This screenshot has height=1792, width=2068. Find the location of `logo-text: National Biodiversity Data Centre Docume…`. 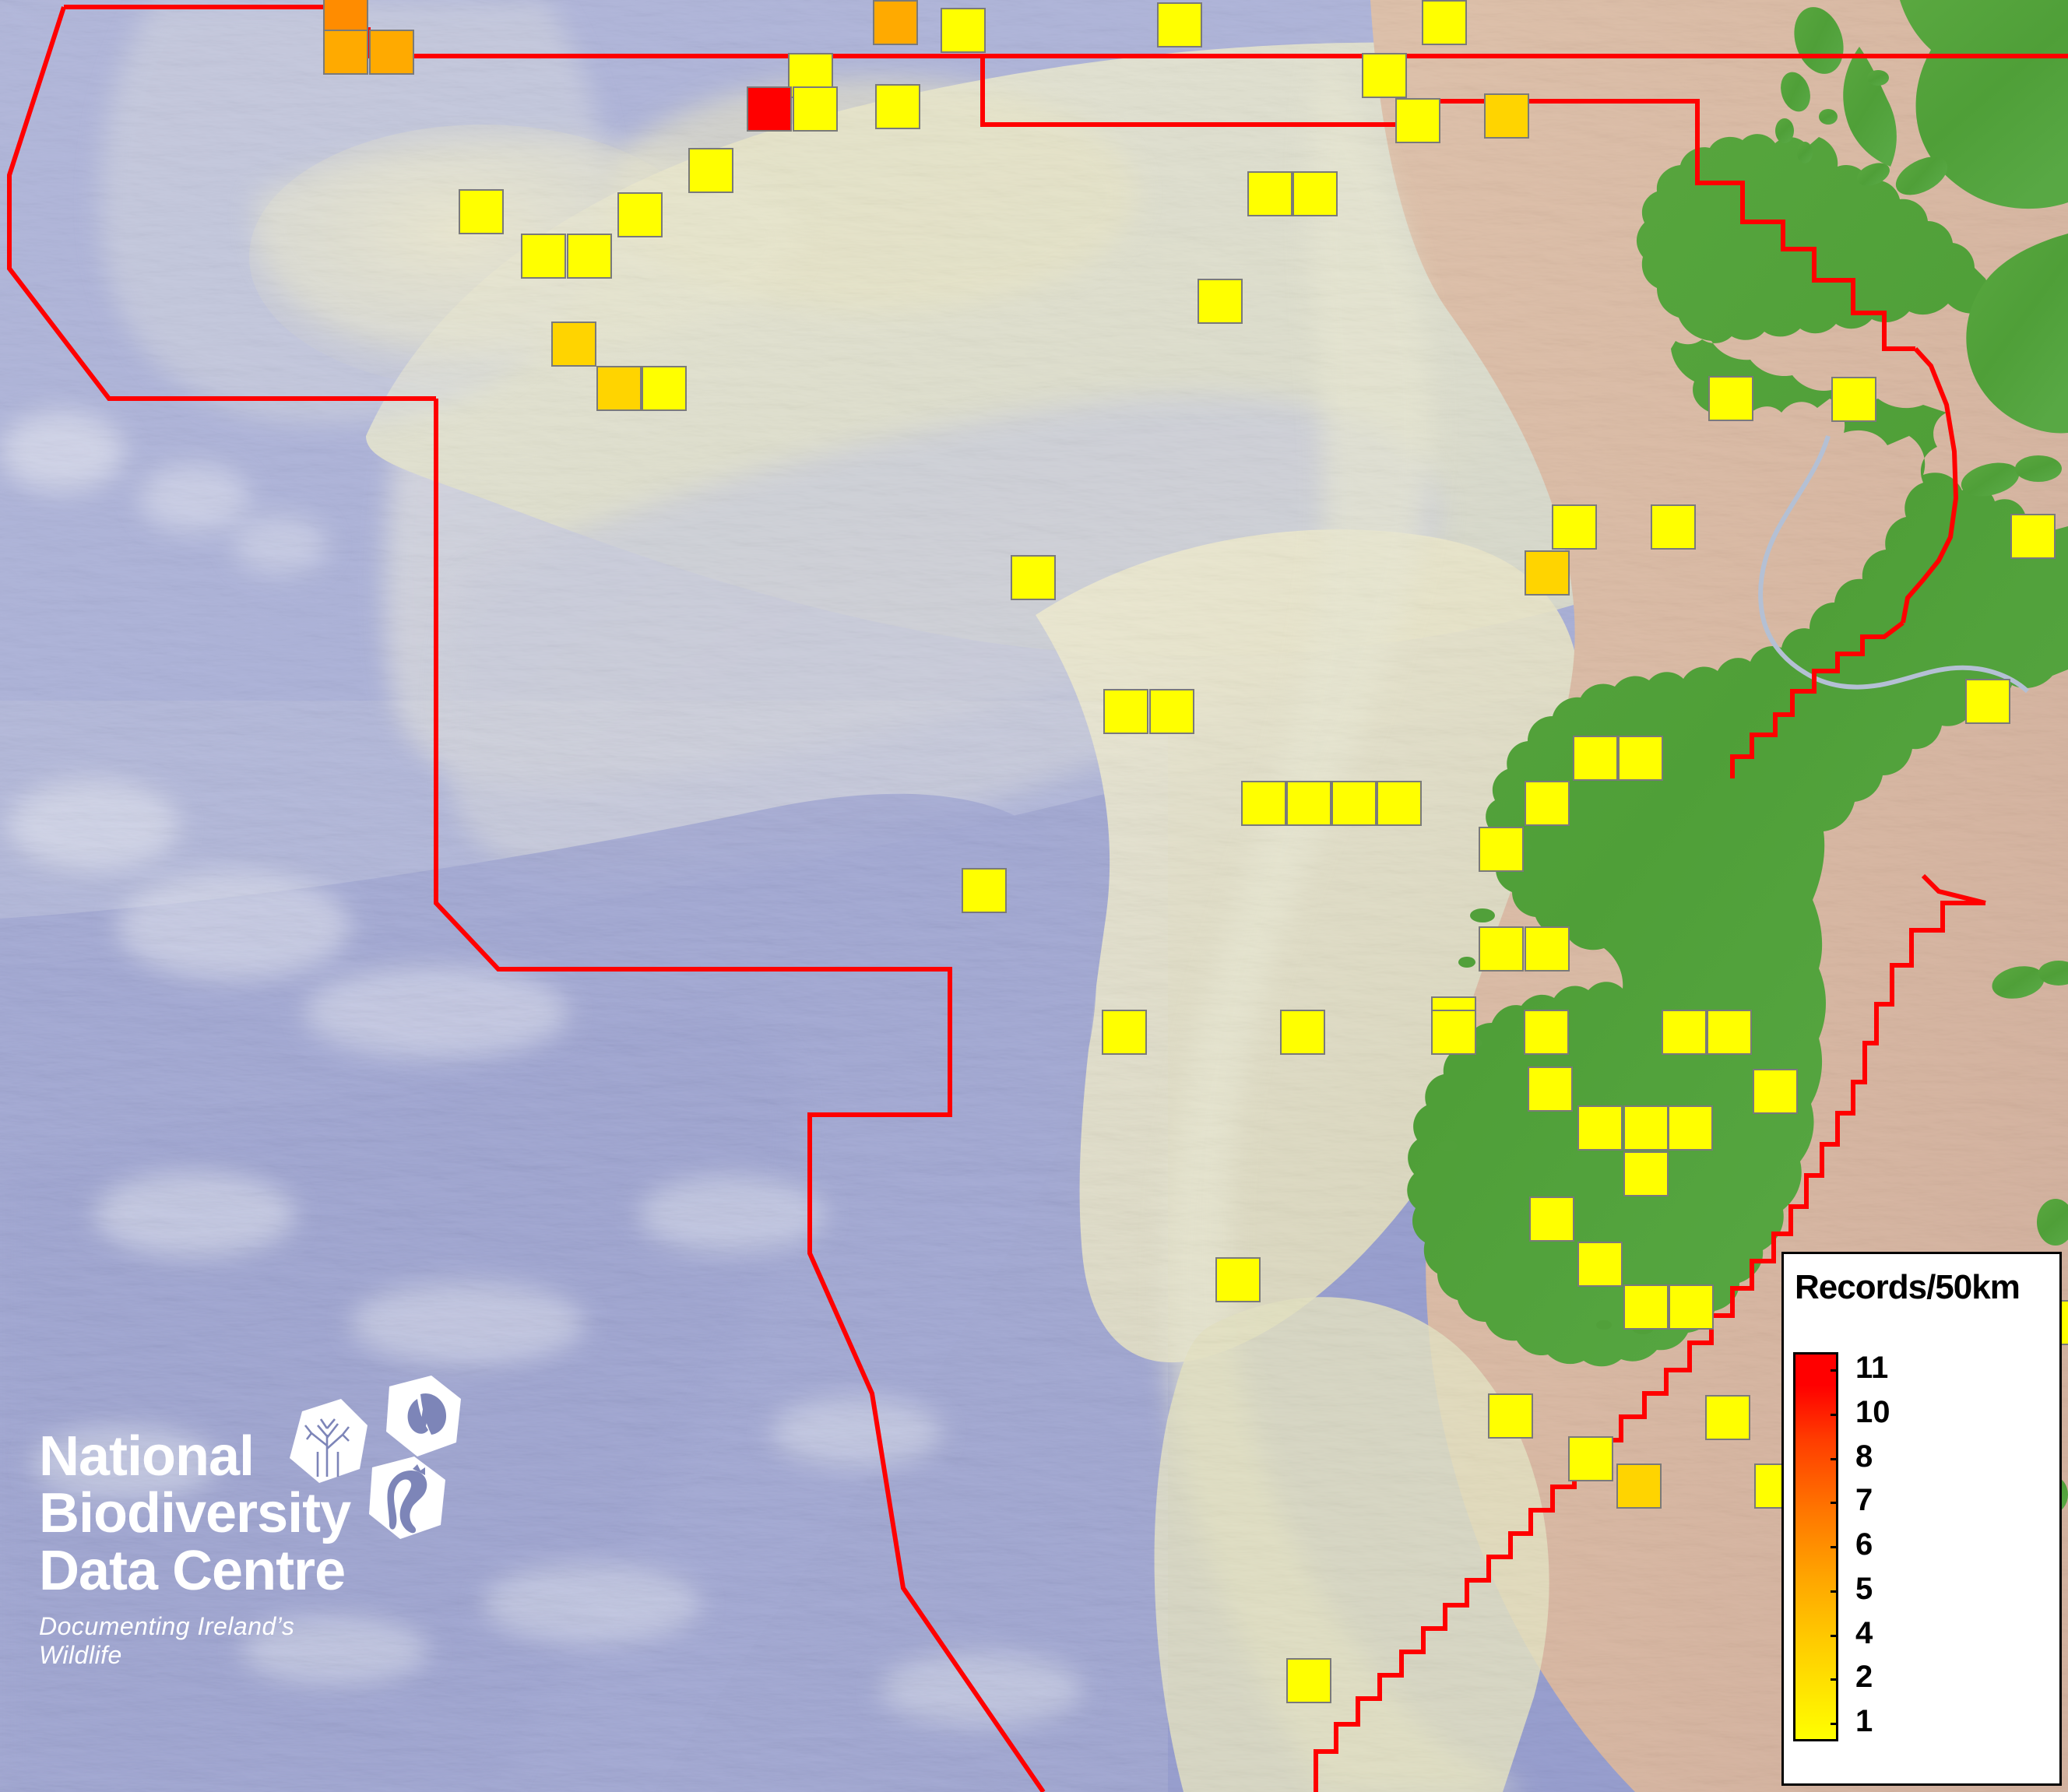

logo-text: National Biodiversity Data Centre Docume… is located at coordinates (195, 1547).